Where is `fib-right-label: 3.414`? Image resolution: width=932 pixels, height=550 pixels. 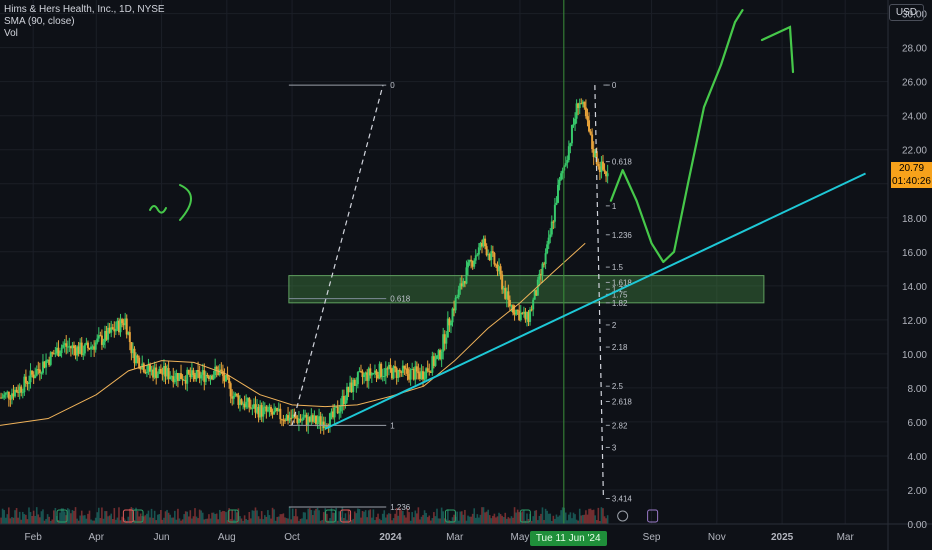
fib-right-label: 3.414 is located at coordinates (622, 498).